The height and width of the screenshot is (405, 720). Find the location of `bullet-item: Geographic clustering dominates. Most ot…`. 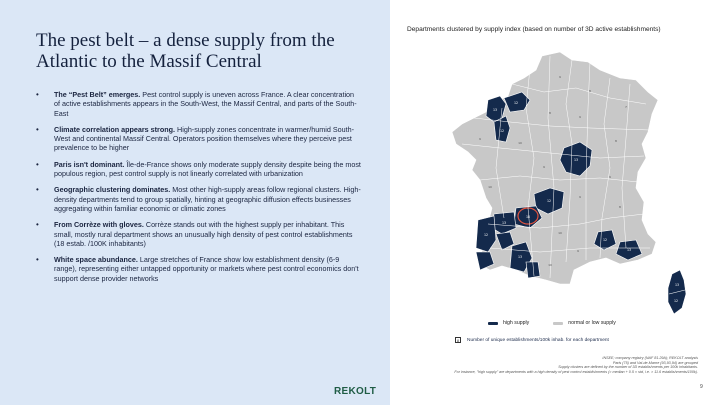

bullet-item: Geographic clustering dominates. Most ot… is located at coordinates (198, 199).